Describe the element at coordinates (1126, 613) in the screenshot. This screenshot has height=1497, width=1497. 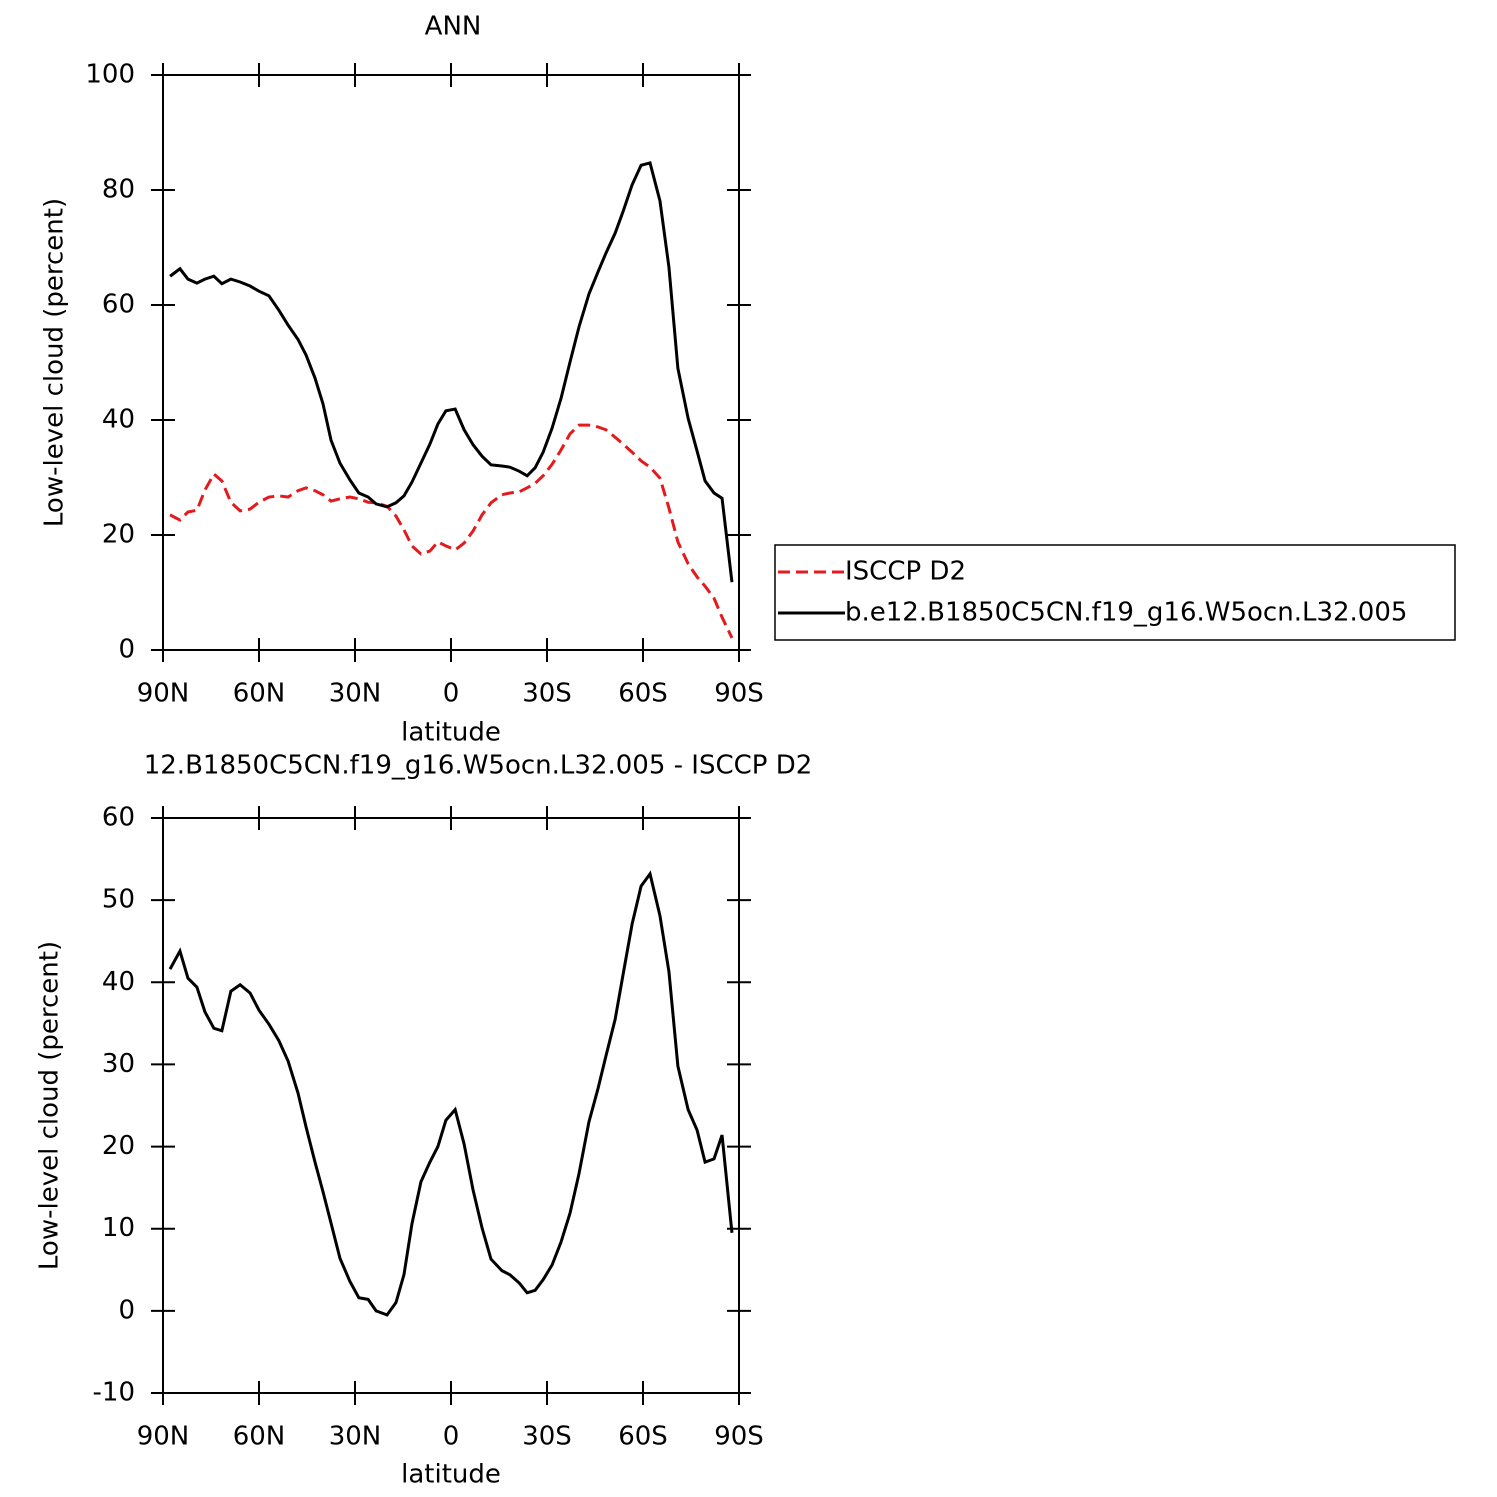
I see `legend-label: b.e12.B1850C5CN.f19_g16.W5ocn.L32.005` at that location.